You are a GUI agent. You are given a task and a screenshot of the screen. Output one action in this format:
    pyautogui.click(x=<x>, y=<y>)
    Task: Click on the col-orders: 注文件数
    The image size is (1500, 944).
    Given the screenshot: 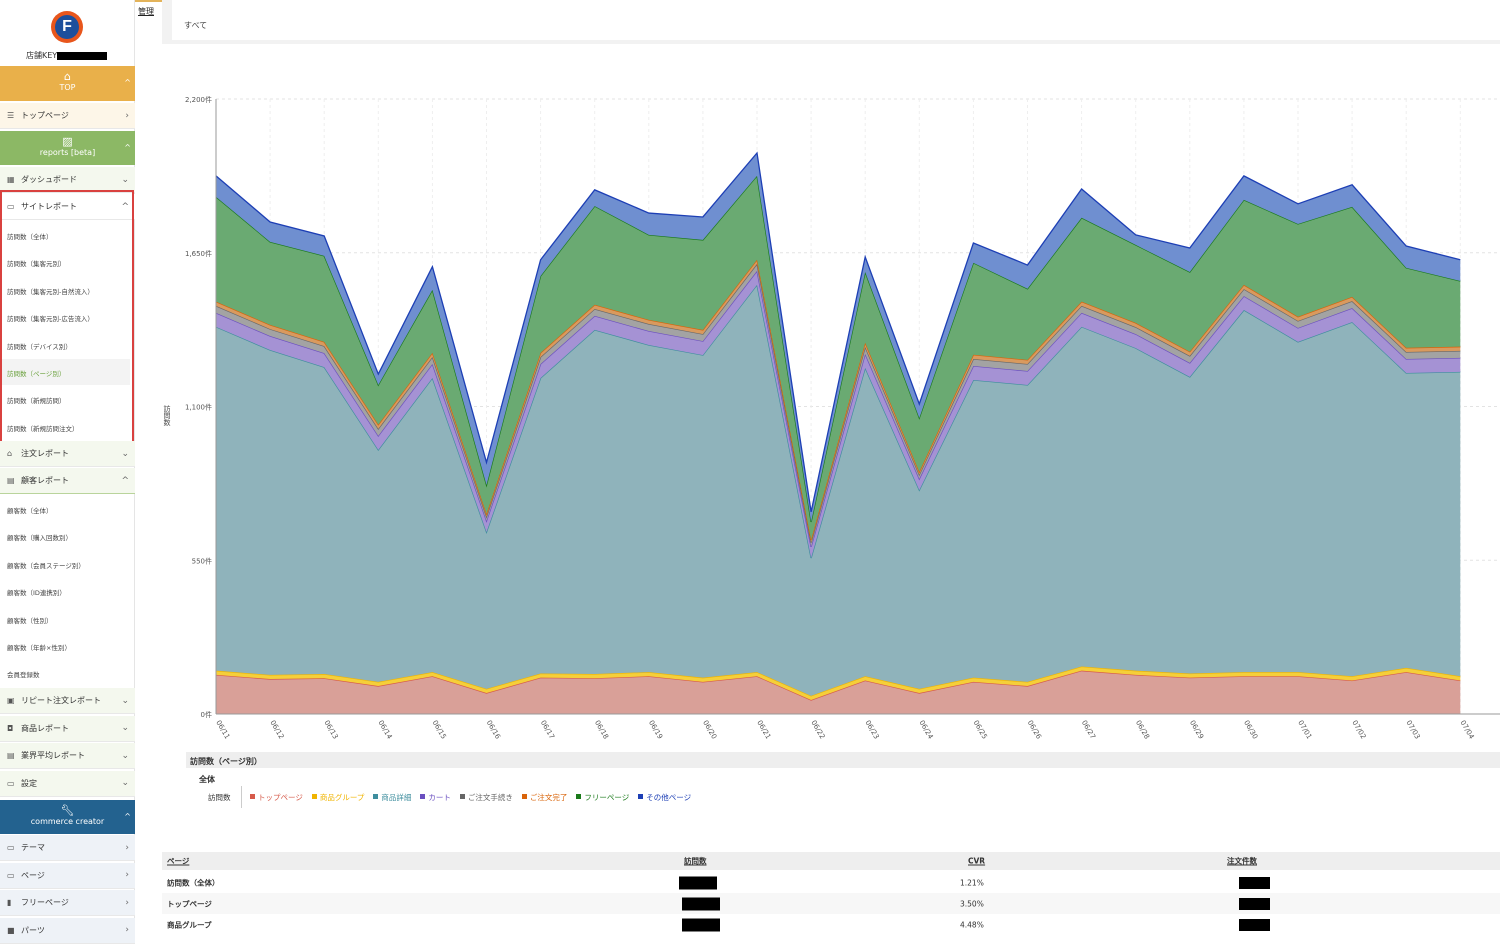 What is the action you would take?
    pyautogui.click(x=1242, y=861)
    